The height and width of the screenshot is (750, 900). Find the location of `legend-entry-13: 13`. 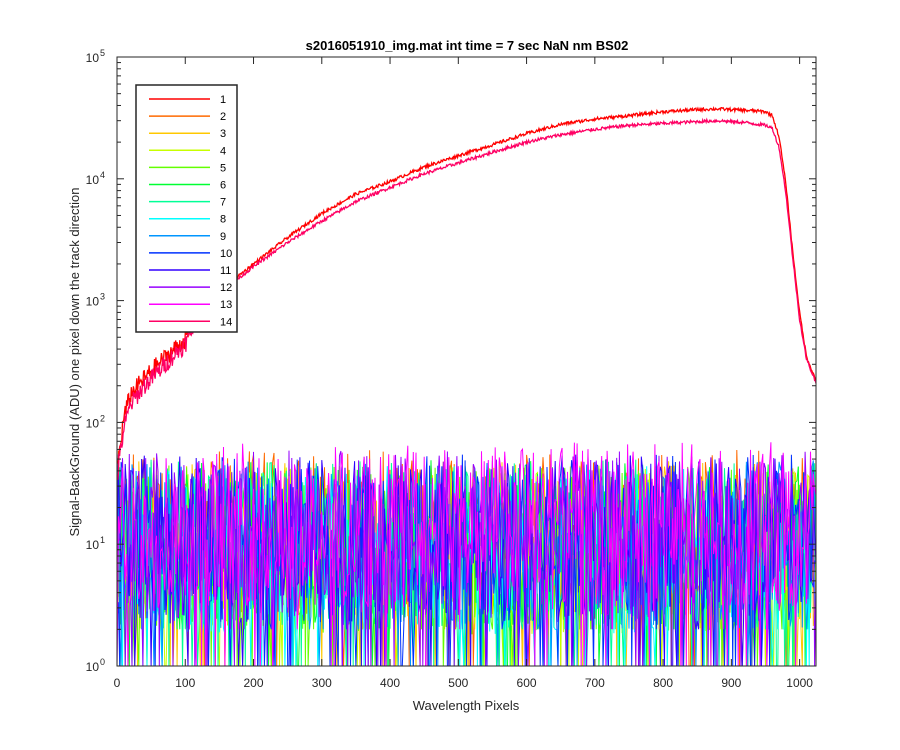

legend-entry-13: 13 is located at coordinates (226, 305).